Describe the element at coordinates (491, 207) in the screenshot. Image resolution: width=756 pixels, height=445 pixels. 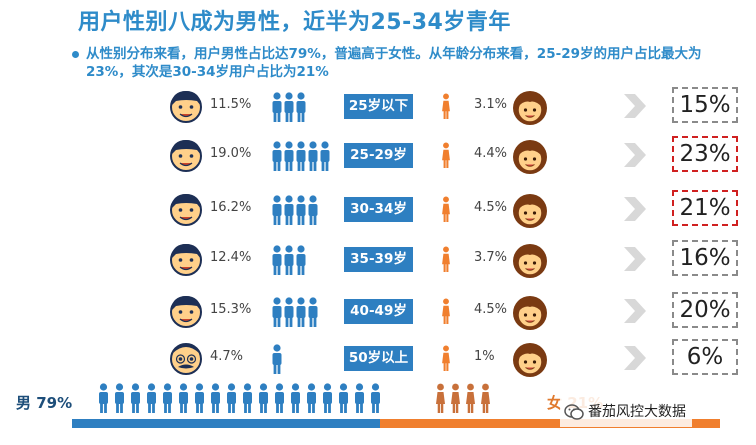
I see `female-percent: 4.5%` at that location.